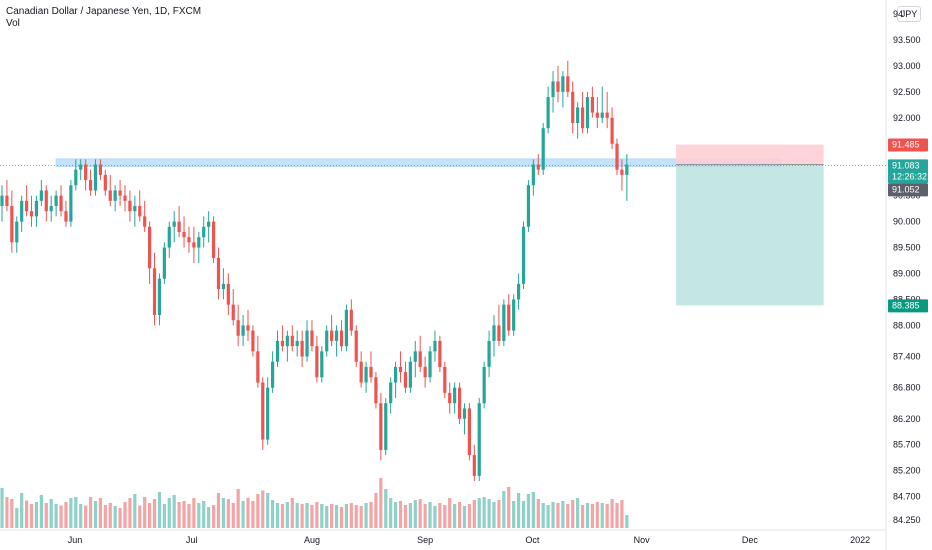  What do you see at coordinates (906, 145) in the screenshot?
I see `stop-price-tag-text: 91.485` at bounding box center [906, 145].